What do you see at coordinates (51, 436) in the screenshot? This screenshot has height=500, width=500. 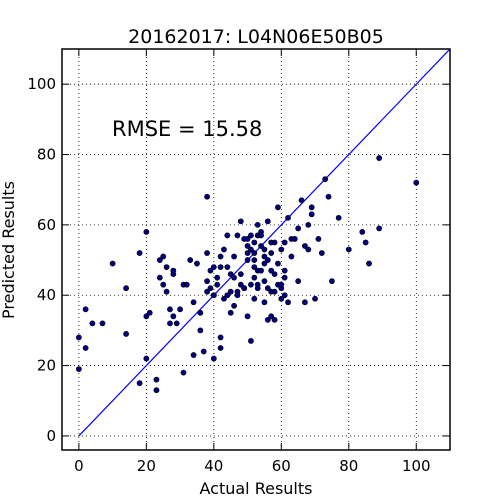 I see `y-tick-label: 0` at bounding box center [51, 436].